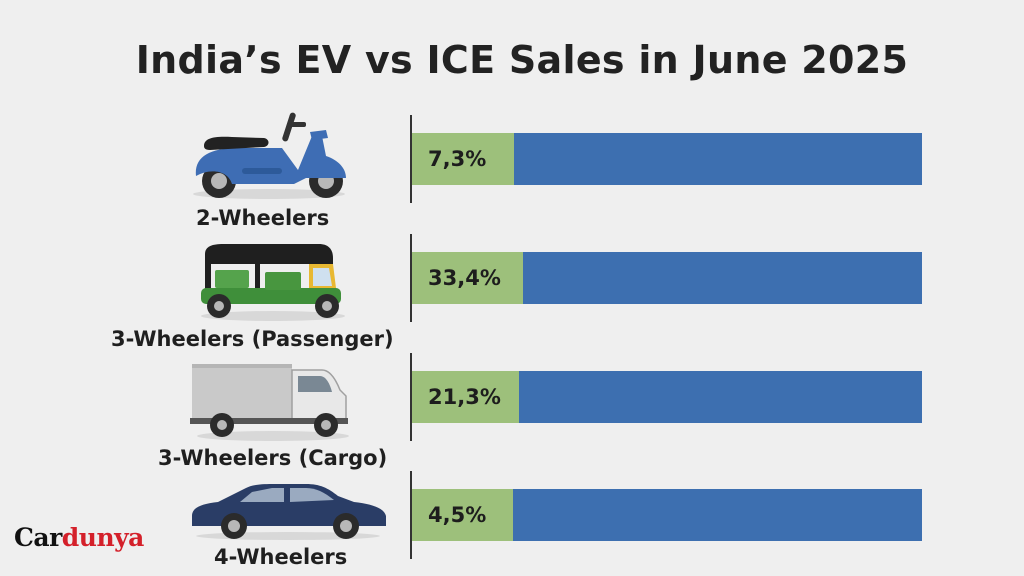 The image size is (1024, 576). I want to click on bar-value-label-2: 21,3%, so click(464, 397).